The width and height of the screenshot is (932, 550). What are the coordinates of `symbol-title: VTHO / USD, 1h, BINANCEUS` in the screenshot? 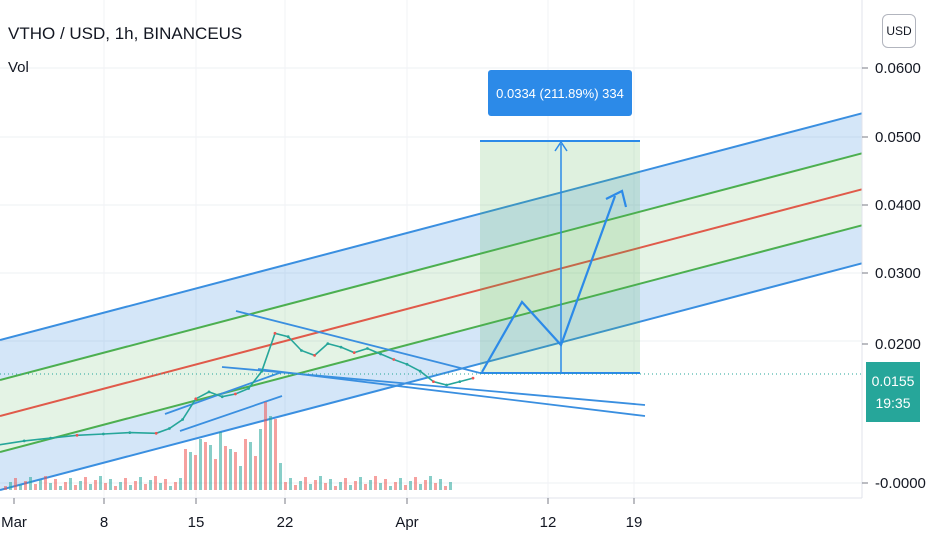 It's located at (125, 33).